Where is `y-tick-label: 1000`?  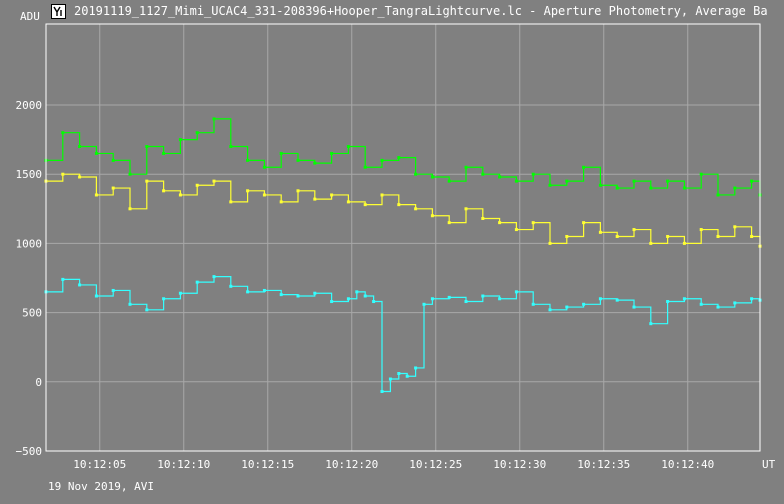 y-tick-label: 1000 is located at coordinates (29, 243).